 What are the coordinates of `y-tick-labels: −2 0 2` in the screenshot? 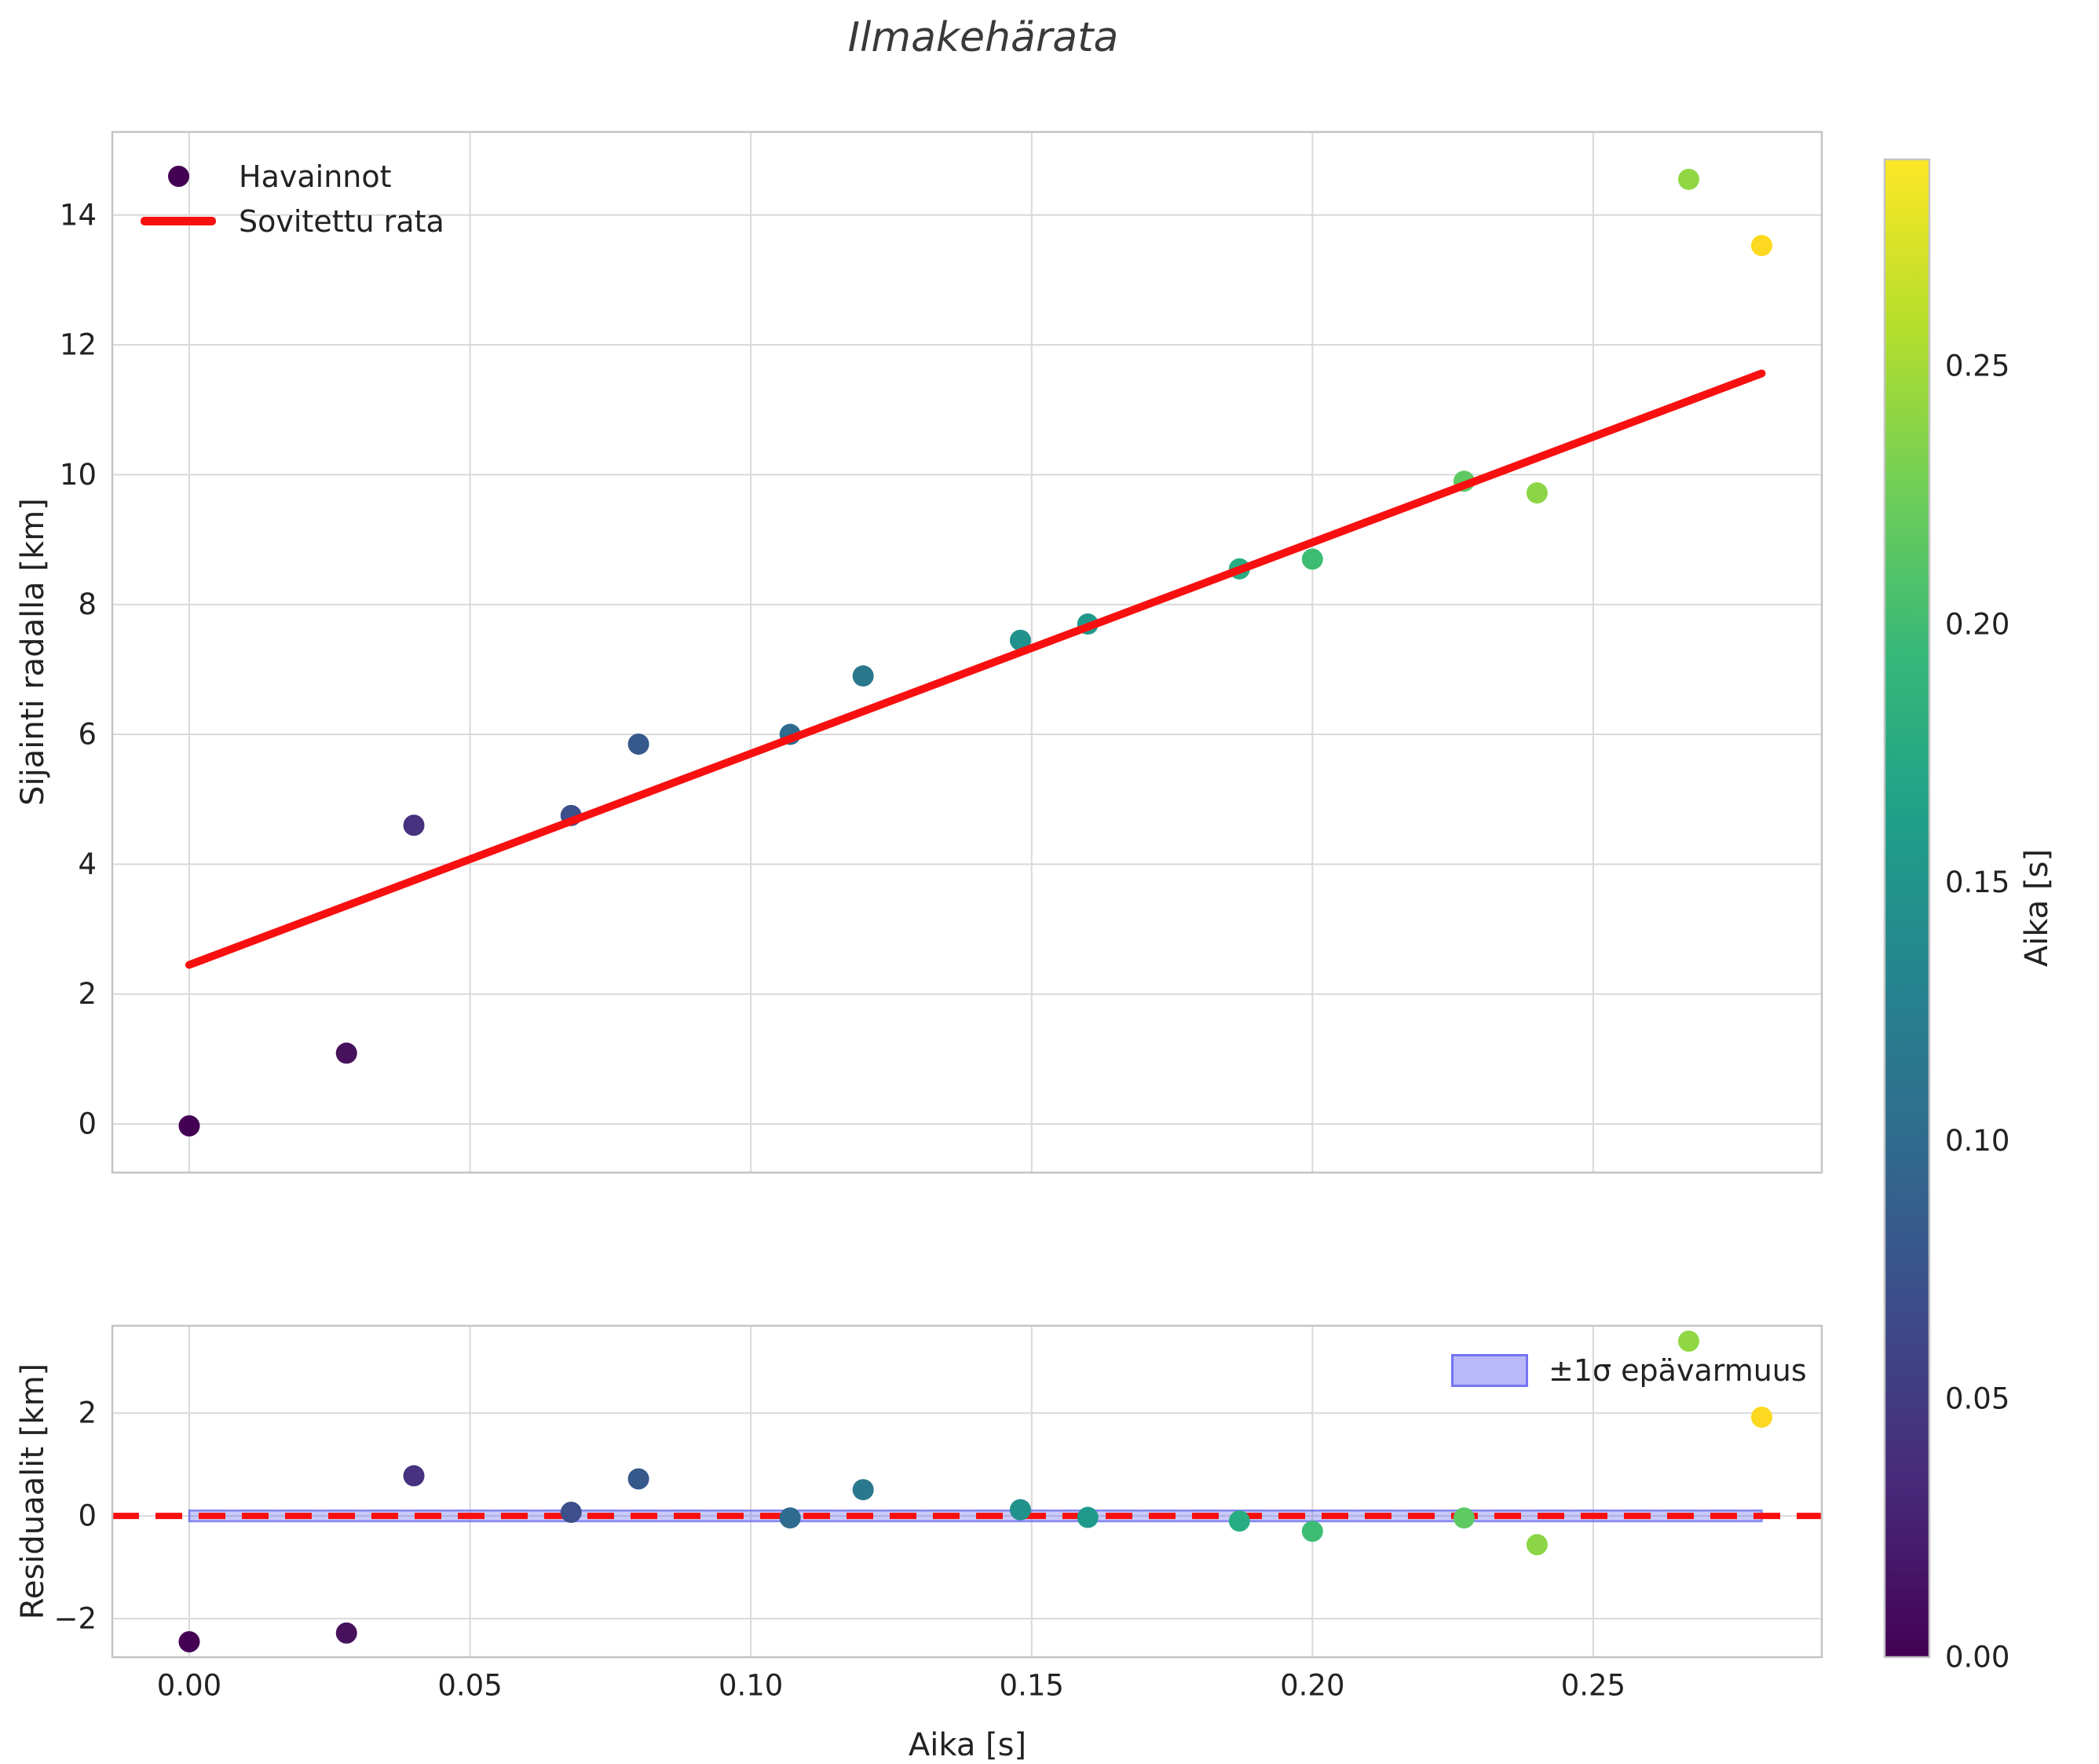 It's located at (75, 1516).